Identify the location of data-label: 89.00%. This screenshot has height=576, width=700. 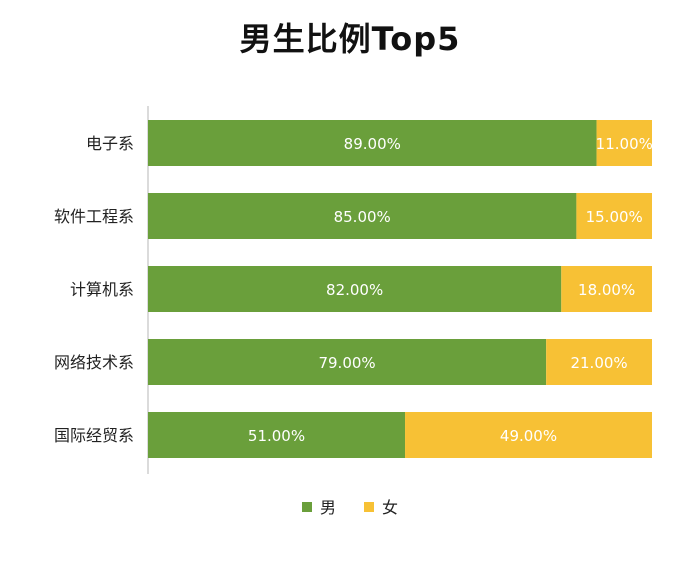
(372, 144).